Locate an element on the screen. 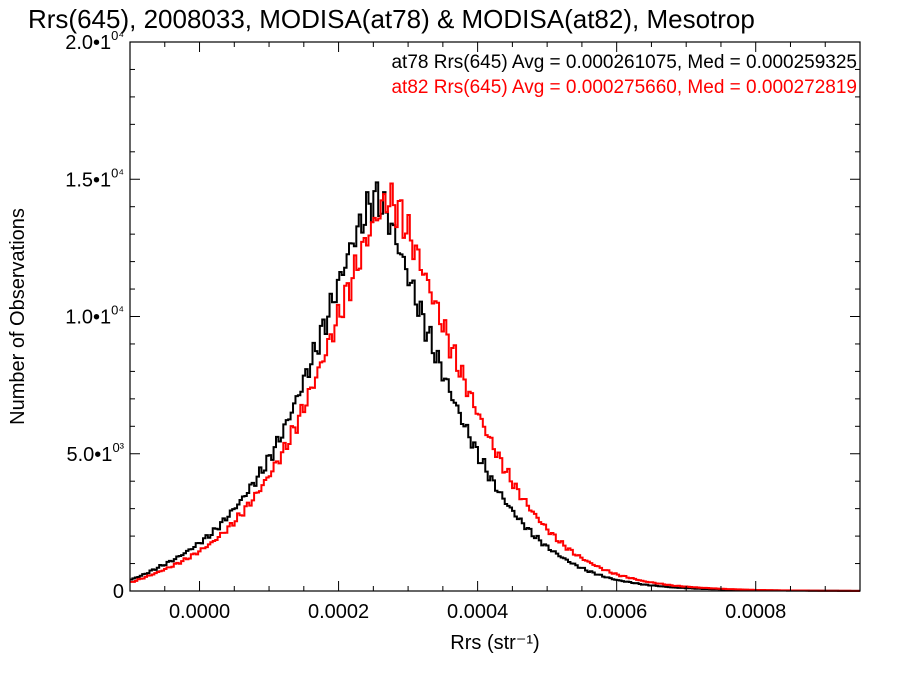  y-axis-title: Number of Observations is located at coordinates (18, 316).